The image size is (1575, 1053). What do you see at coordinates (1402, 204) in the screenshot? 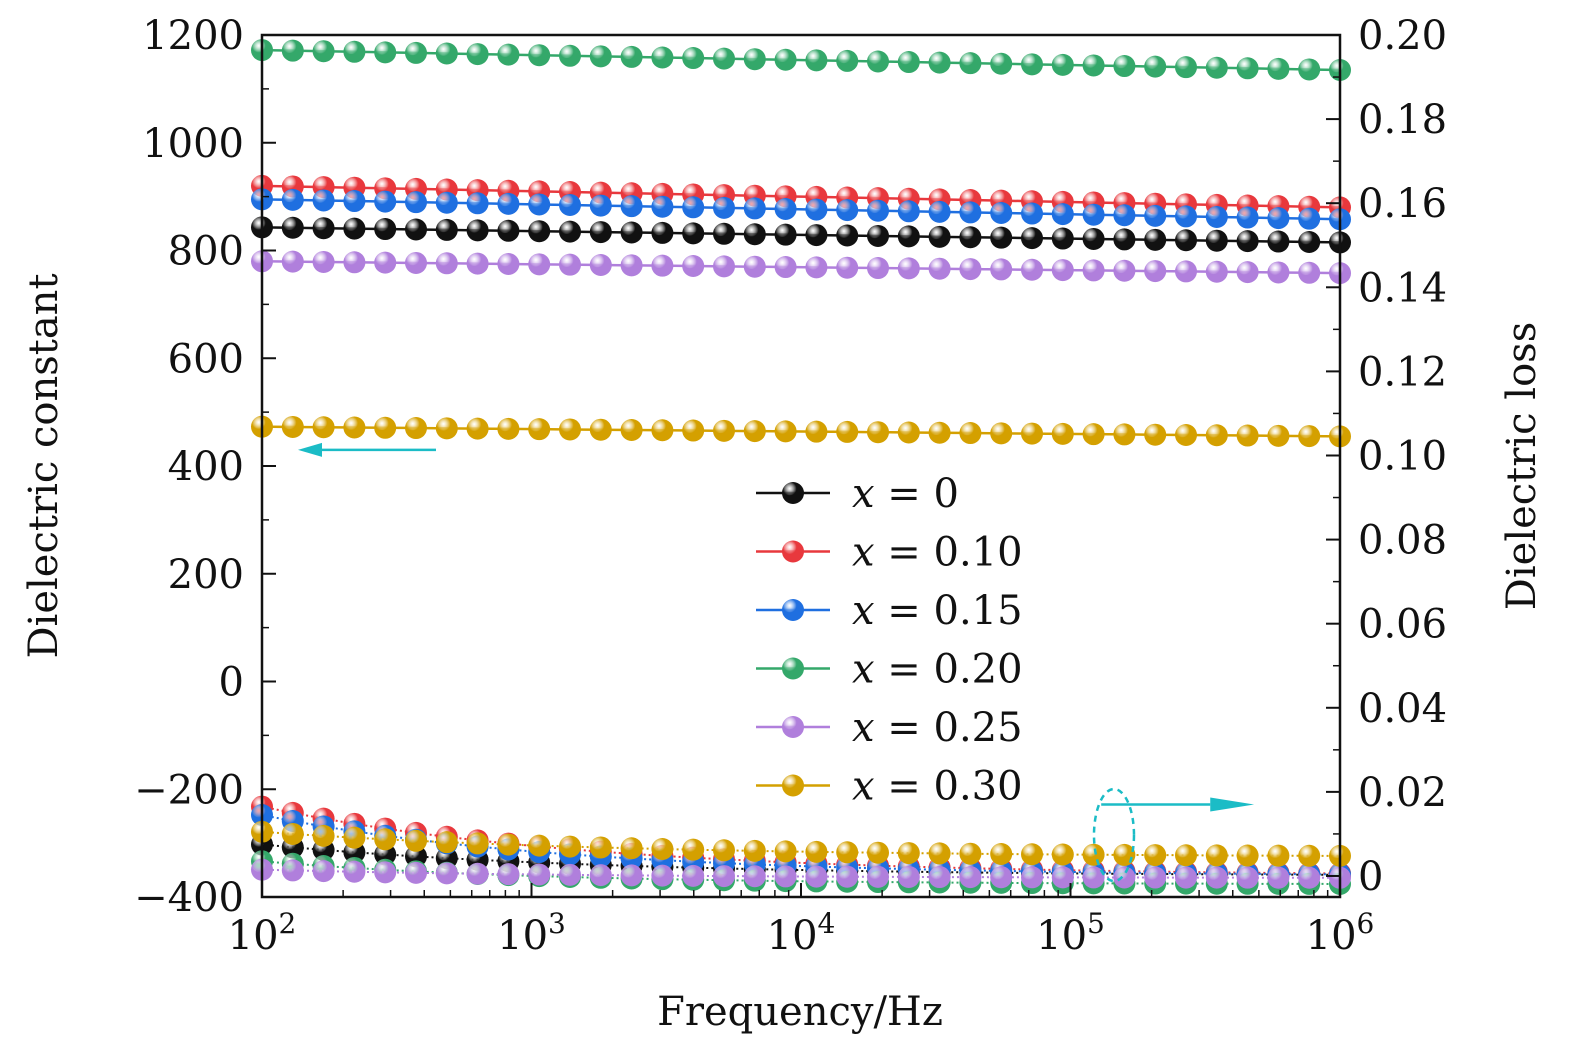
I see `y-right-tick-label: 0.16` at bounding box center [1402, 204].